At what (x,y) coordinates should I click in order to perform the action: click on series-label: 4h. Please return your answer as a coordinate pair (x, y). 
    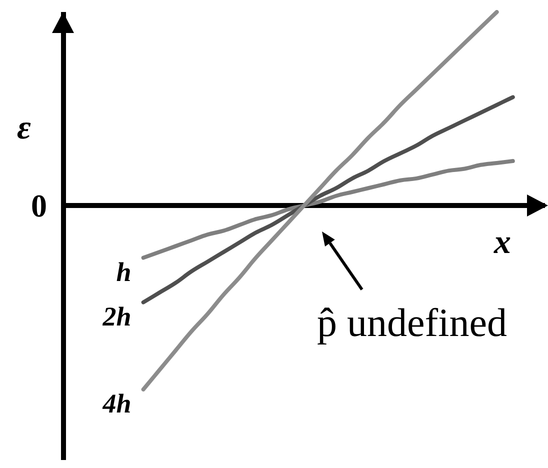
    Looking at the image, I should click on (117, 403).